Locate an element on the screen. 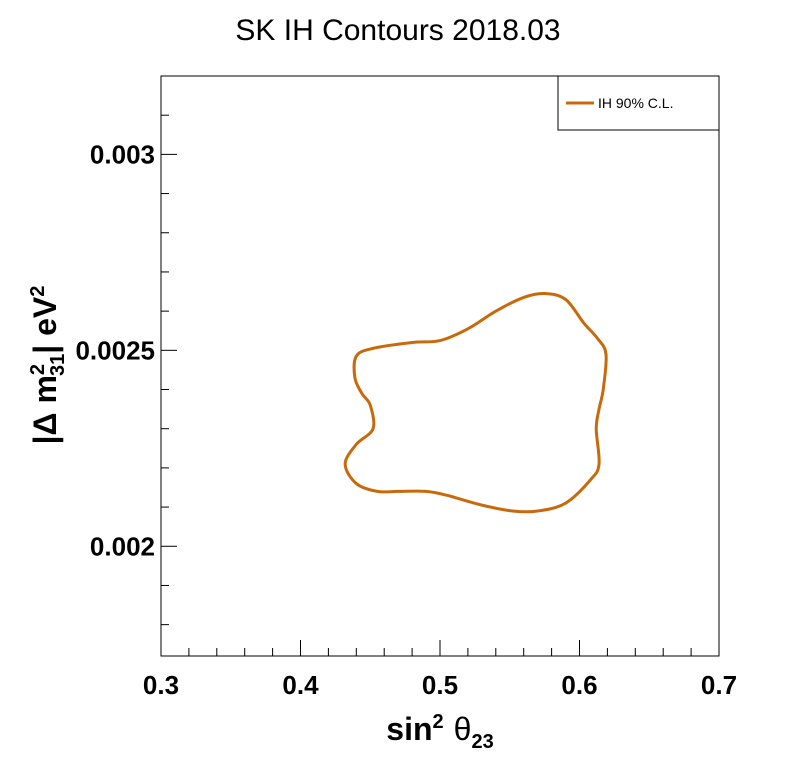  chart-title: SK IH Contours 2018.03 is located at coordinates (397, 30).